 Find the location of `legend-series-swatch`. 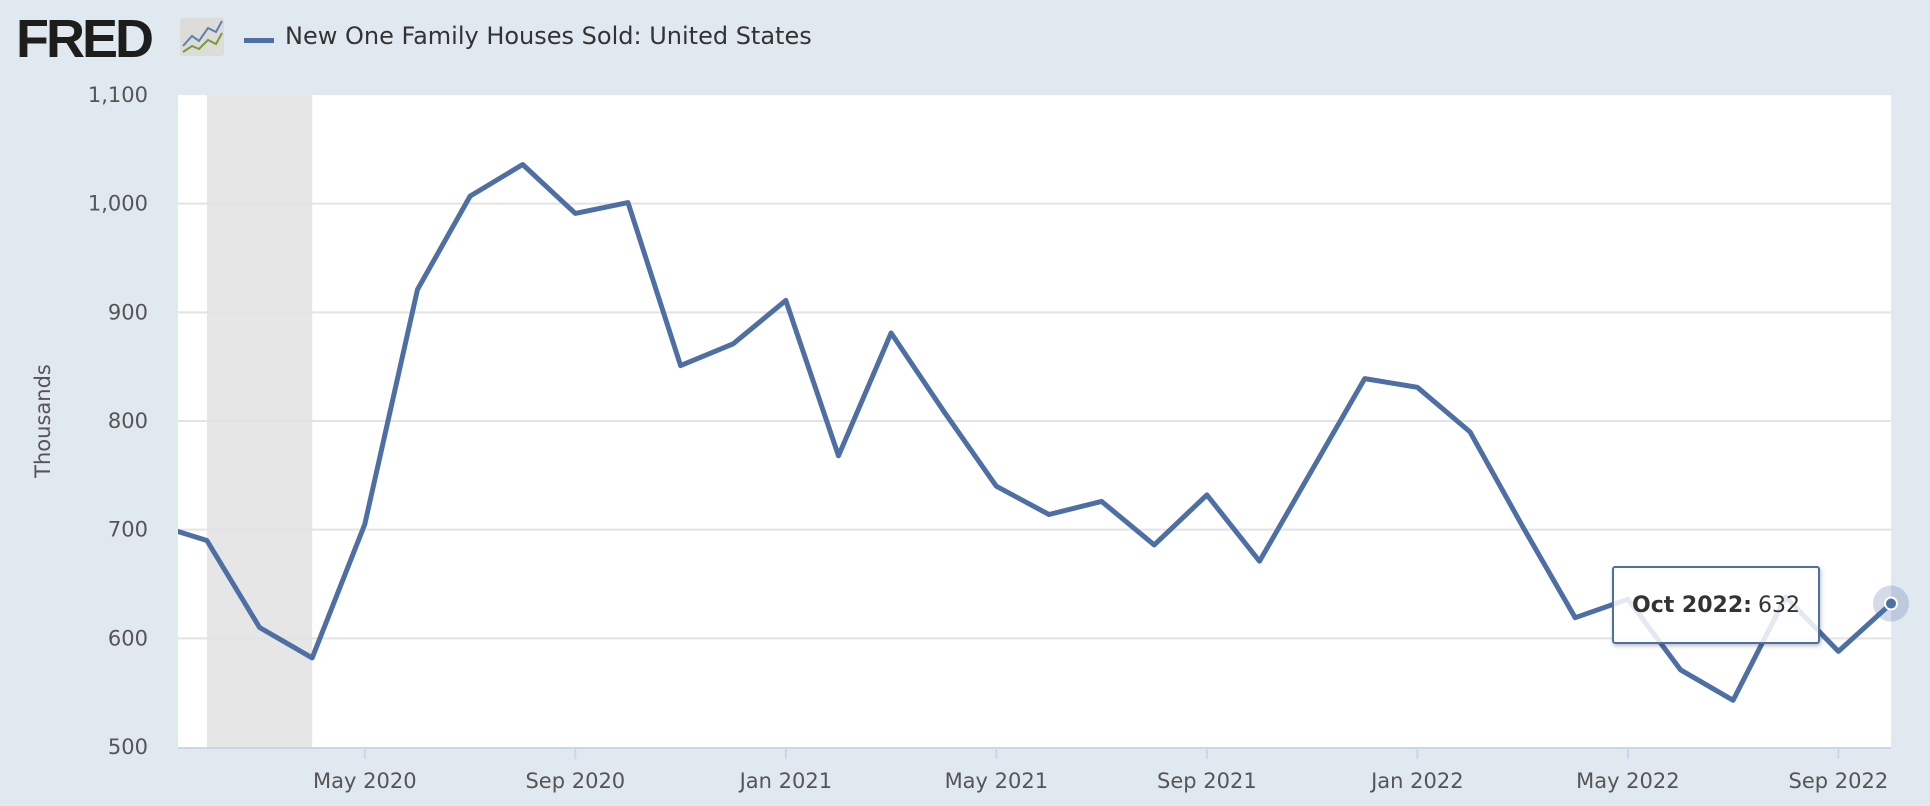

legend-series-swatch is located at coordinates (259, 40).